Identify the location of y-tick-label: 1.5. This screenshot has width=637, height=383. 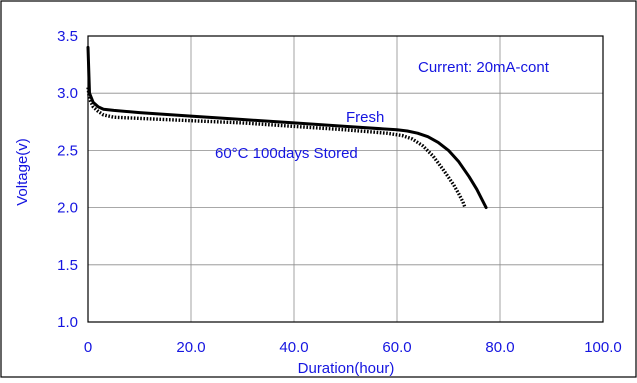
(67, 265).